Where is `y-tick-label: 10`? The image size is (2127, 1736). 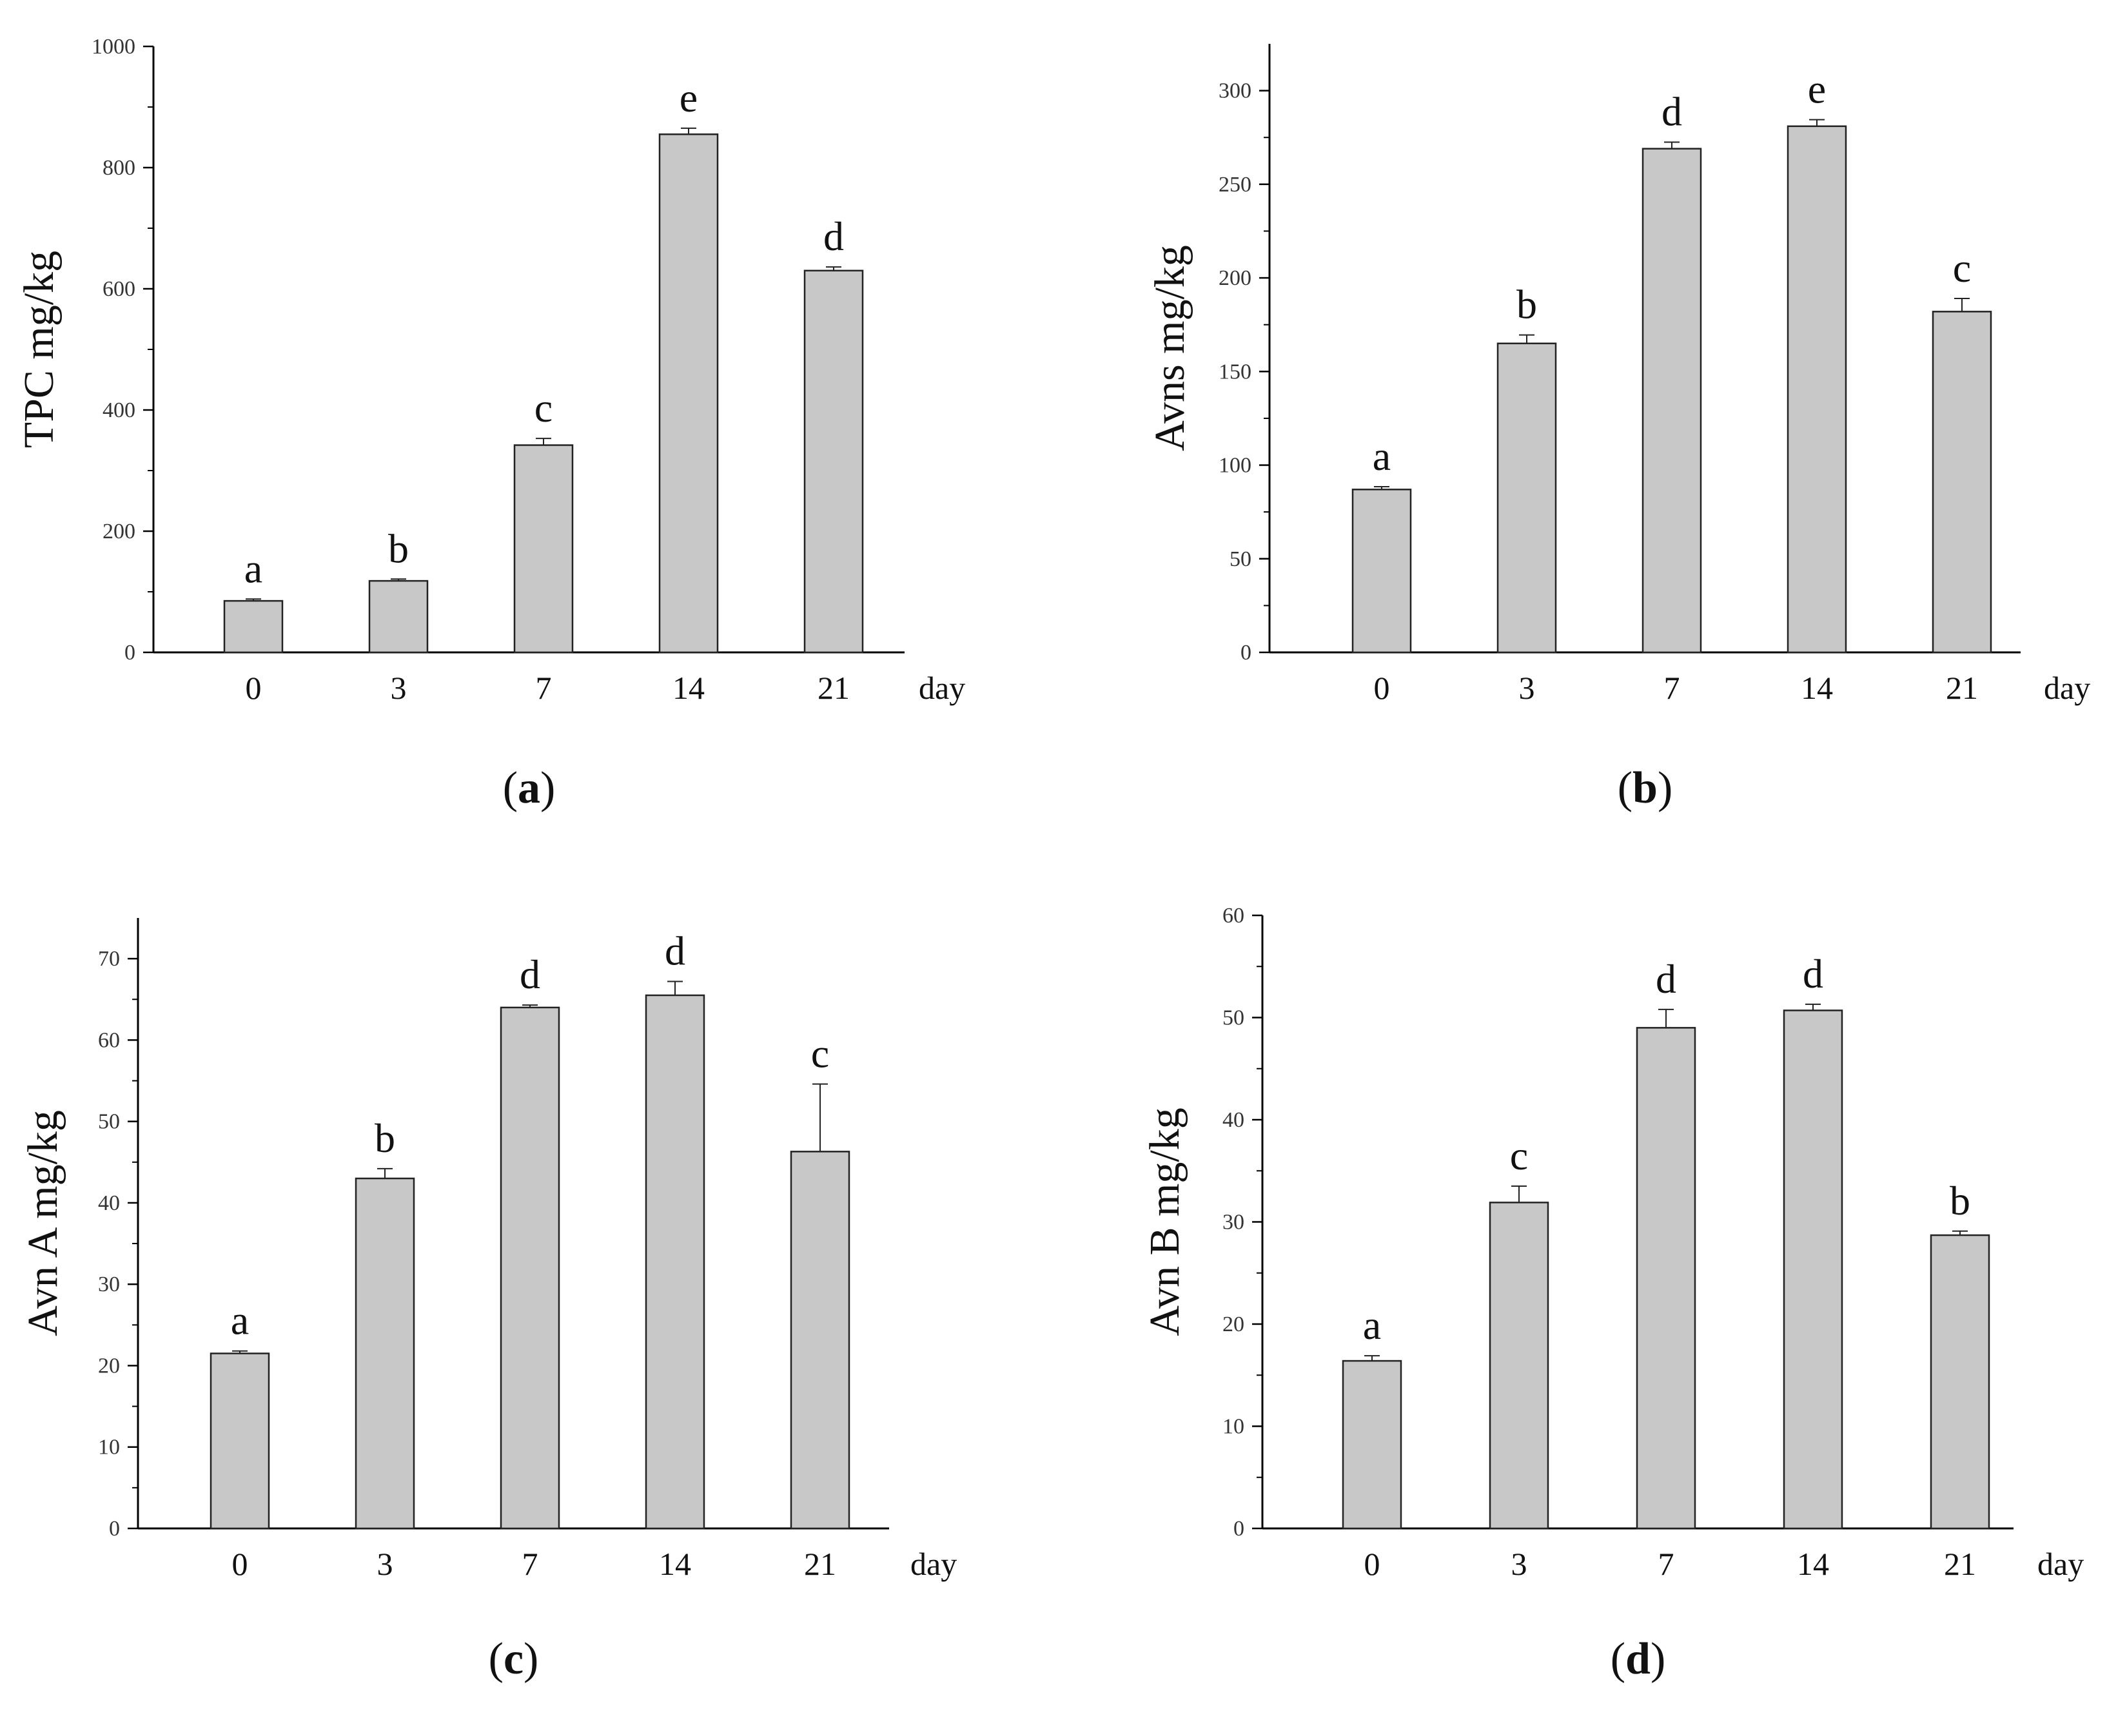
y-tick-label: 10 is located at coordinates (1233, 1427).